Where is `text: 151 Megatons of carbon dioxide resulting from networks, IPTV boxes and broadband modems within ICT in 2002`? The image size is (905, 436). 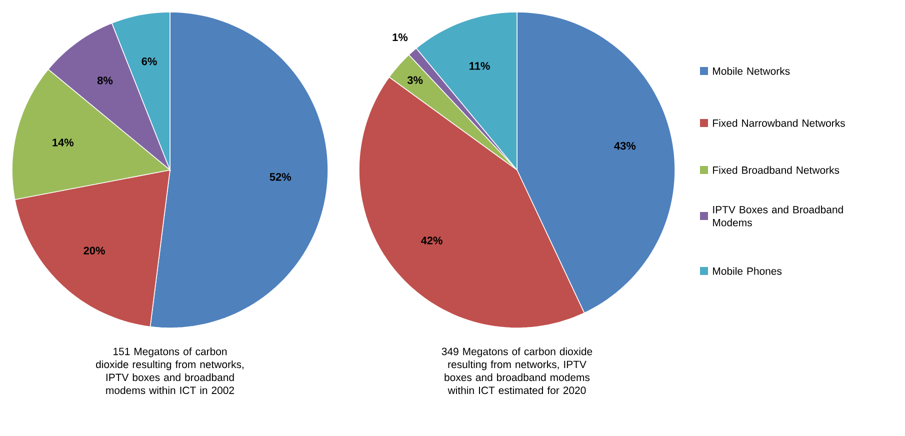
text: 151 Megatons of carbon dioxide resulting from networks, IPTV boxes and broadband modems within ICT in 2002 is located at coordinates (170, 371).